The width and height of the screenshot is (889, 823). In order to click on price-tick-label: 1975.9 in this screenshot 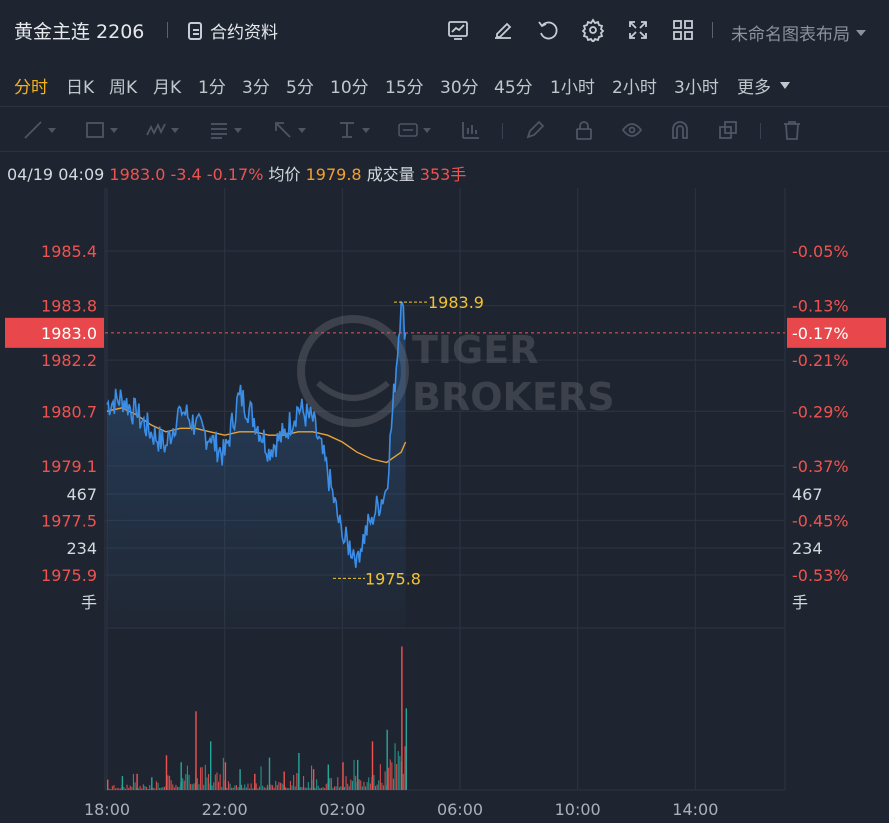, I will do `click(69, 575)`.